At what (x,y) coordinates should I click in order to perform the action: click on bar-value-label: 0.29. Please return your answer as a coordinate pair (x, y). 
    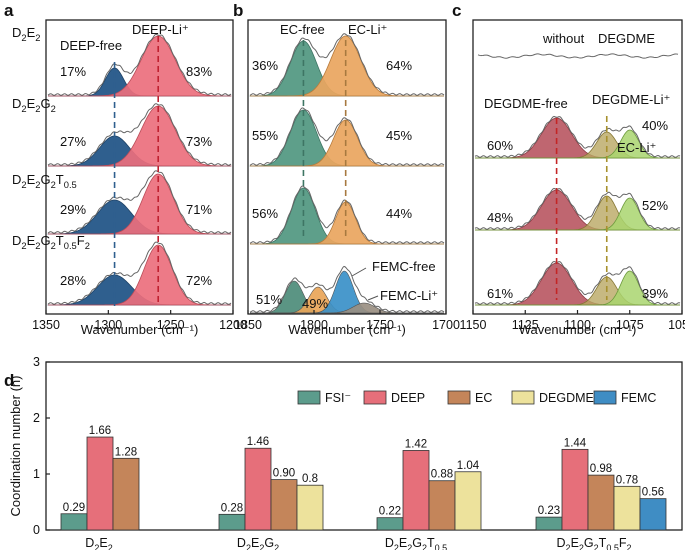
    Looking at the image, I should click on (74, 508).